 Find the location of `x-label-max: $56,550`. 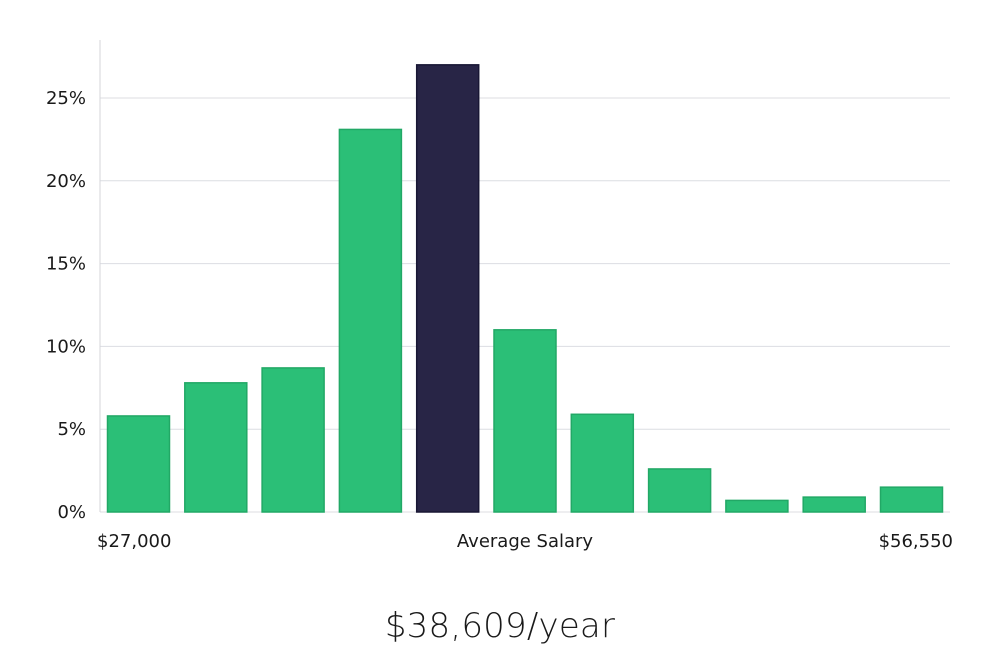

x-label-max: $56,550 is located at coordinates (916, 541).